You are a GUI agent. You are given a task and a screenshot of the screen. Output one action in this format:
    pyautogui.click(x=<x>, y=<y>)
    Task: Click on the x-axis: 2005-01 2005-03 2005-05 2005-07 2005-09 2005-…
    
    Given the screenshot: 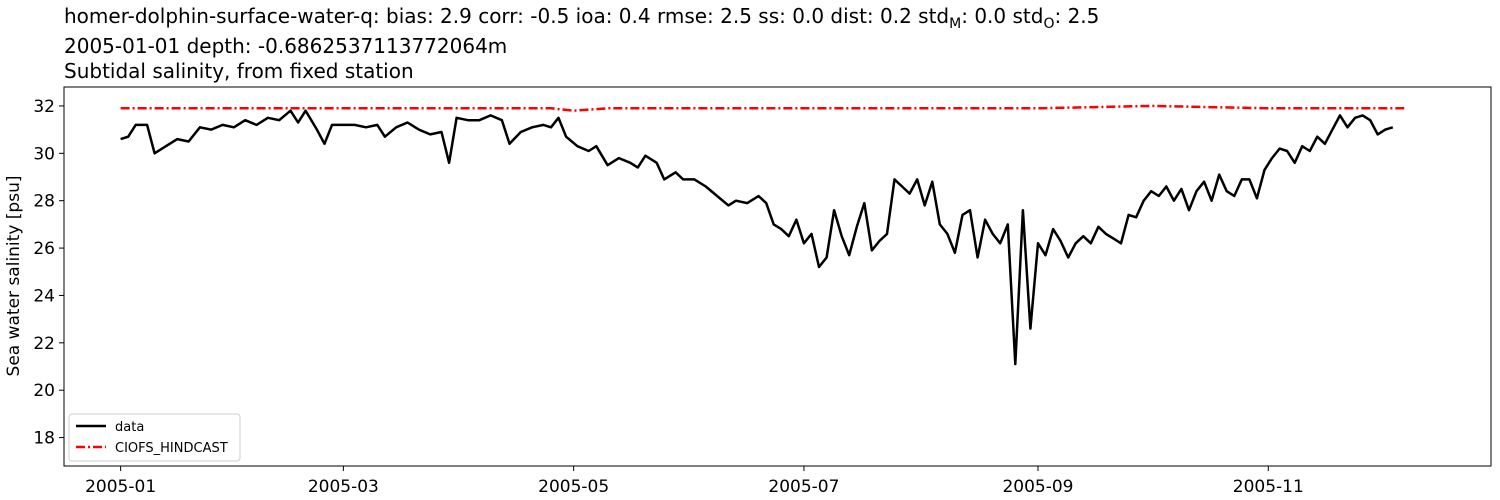 What is the action you would take?
    pyautogui.click(x=694, y=481)
    